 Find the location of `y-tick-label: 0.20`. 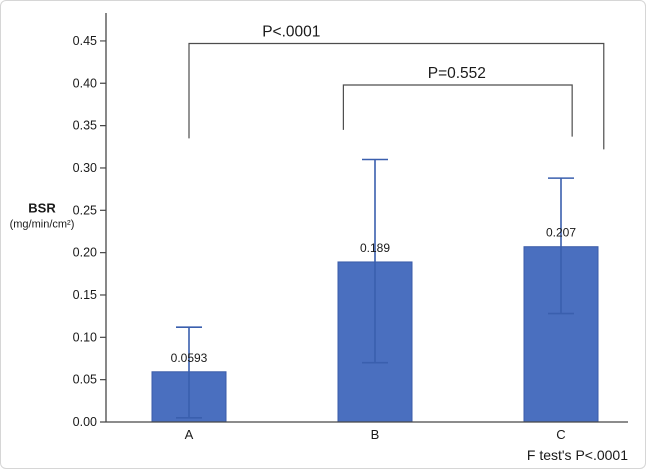

y-tick-label: 0.20 is located at coordinates (85, 253).